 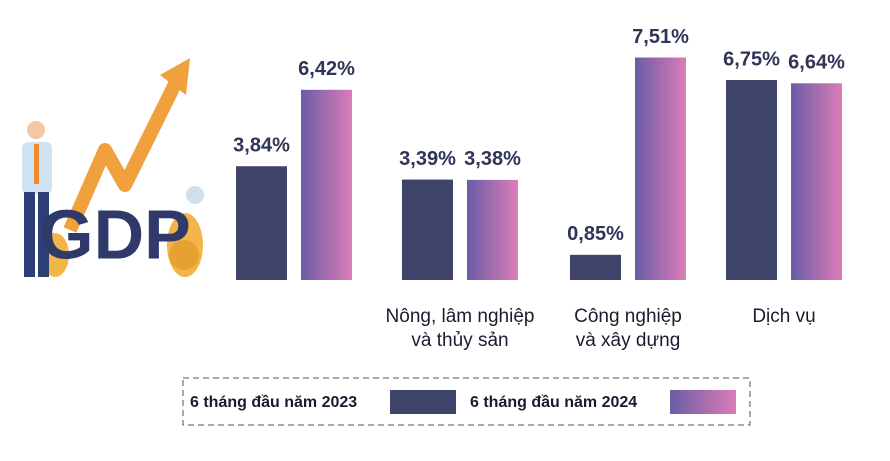 What do you see at coordinates (595, 234) in the screenshot?
I see `value-label: 0,85%` at bounding box center [595, 234].